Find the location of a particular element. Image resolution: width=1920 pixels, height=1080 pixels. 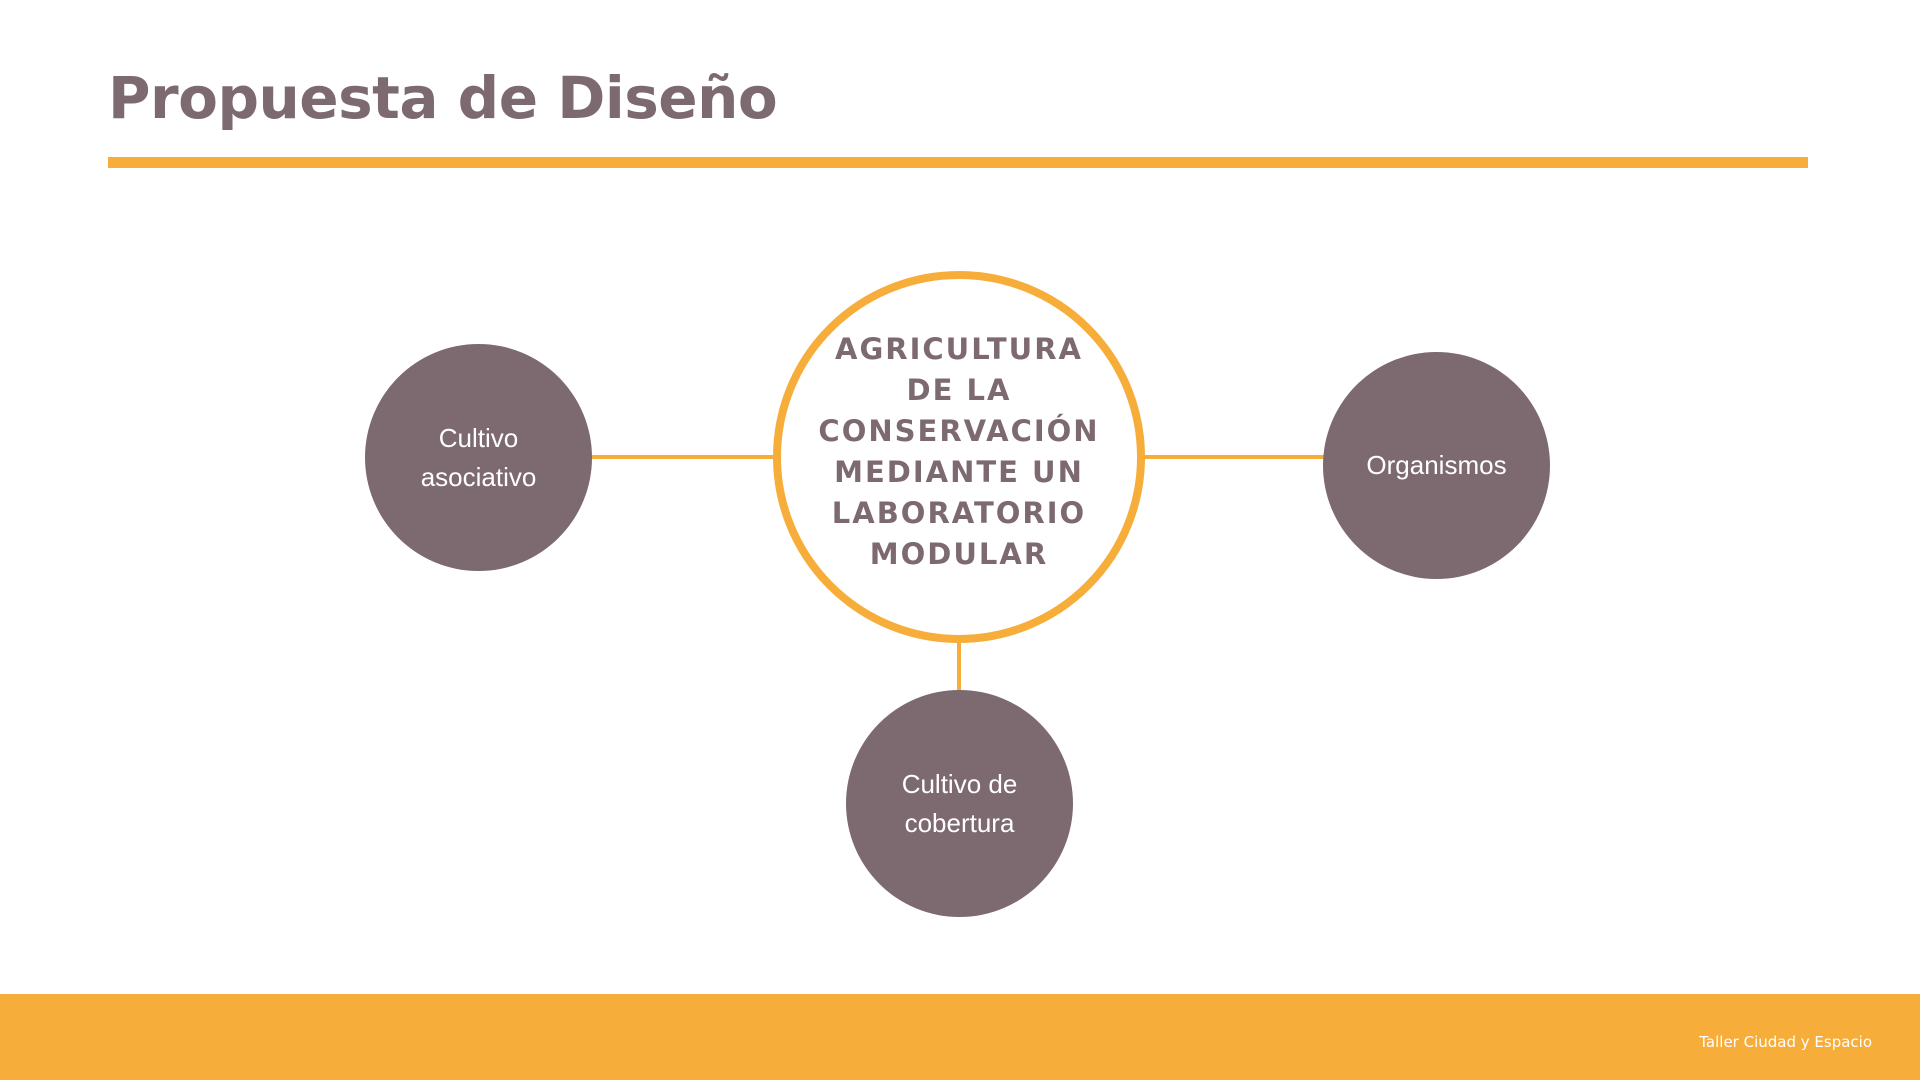

node-cultivo-de-cobertura: Cultivo de cobertura is located at coordinates (959, 803).